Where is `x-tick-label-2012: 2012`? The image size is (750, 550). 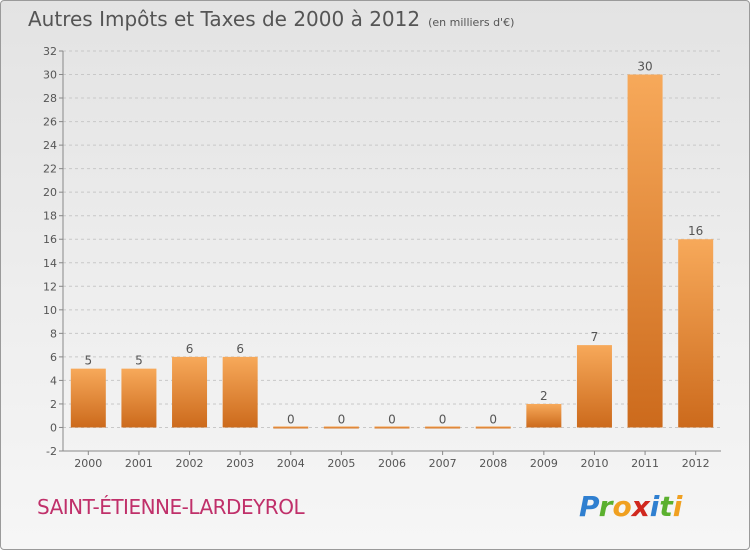 x-tick-label-2012: 2012 is located at coordinates (696, 463).